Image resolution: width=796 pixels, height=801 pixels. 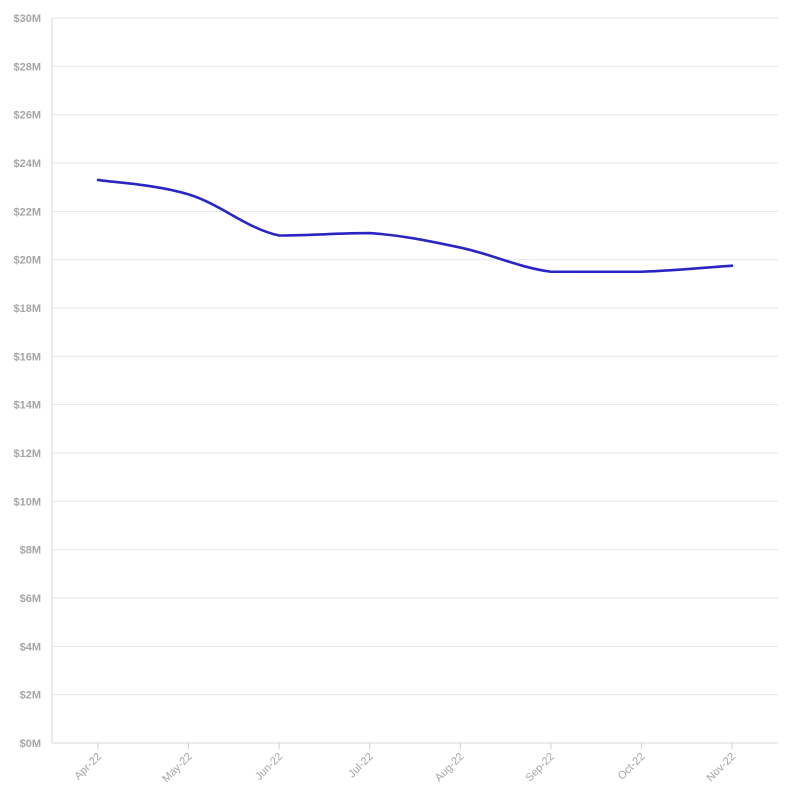 I want to click on y-tick-label: $2M, so click(x=30, y=696).